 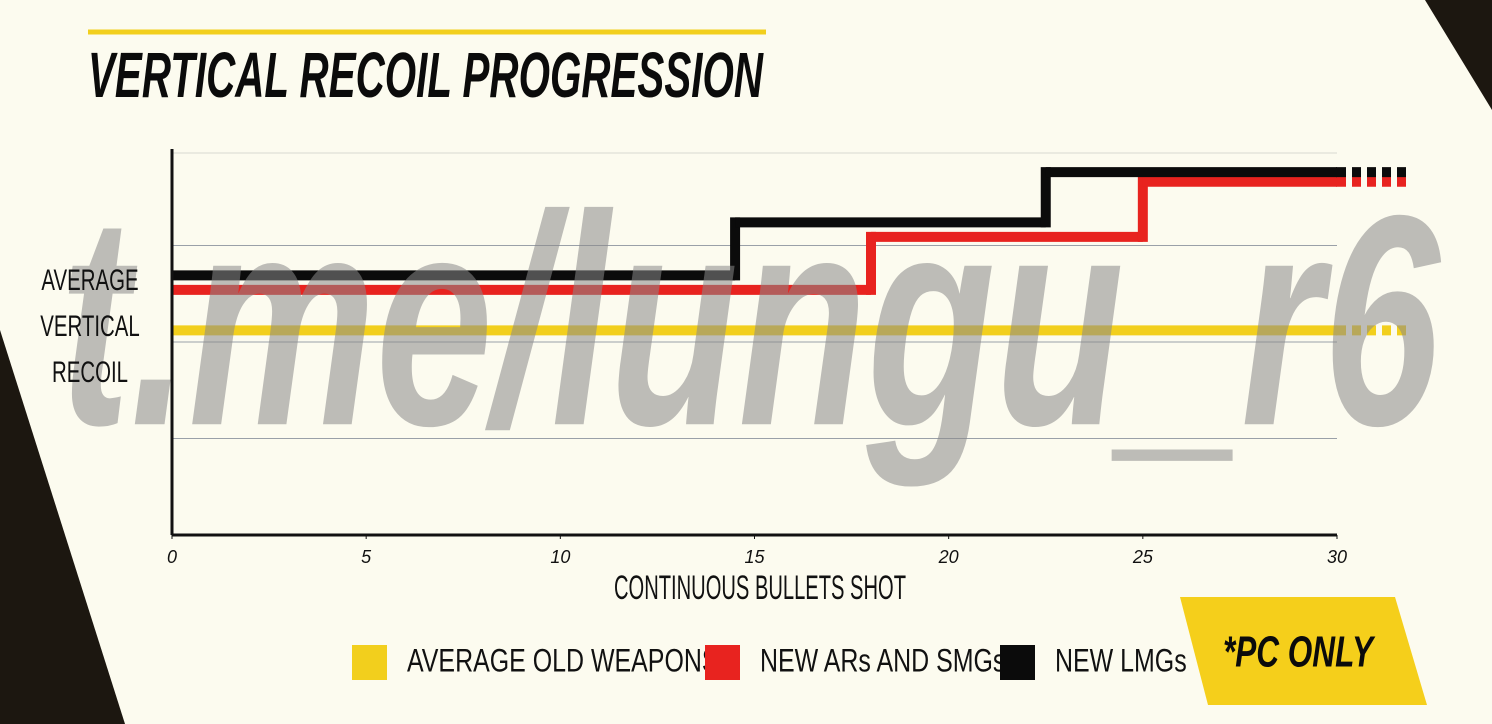 I want to click on y-axis-label: AVERAGE VERTICAL RECOIL, so click(x=90, y=326).